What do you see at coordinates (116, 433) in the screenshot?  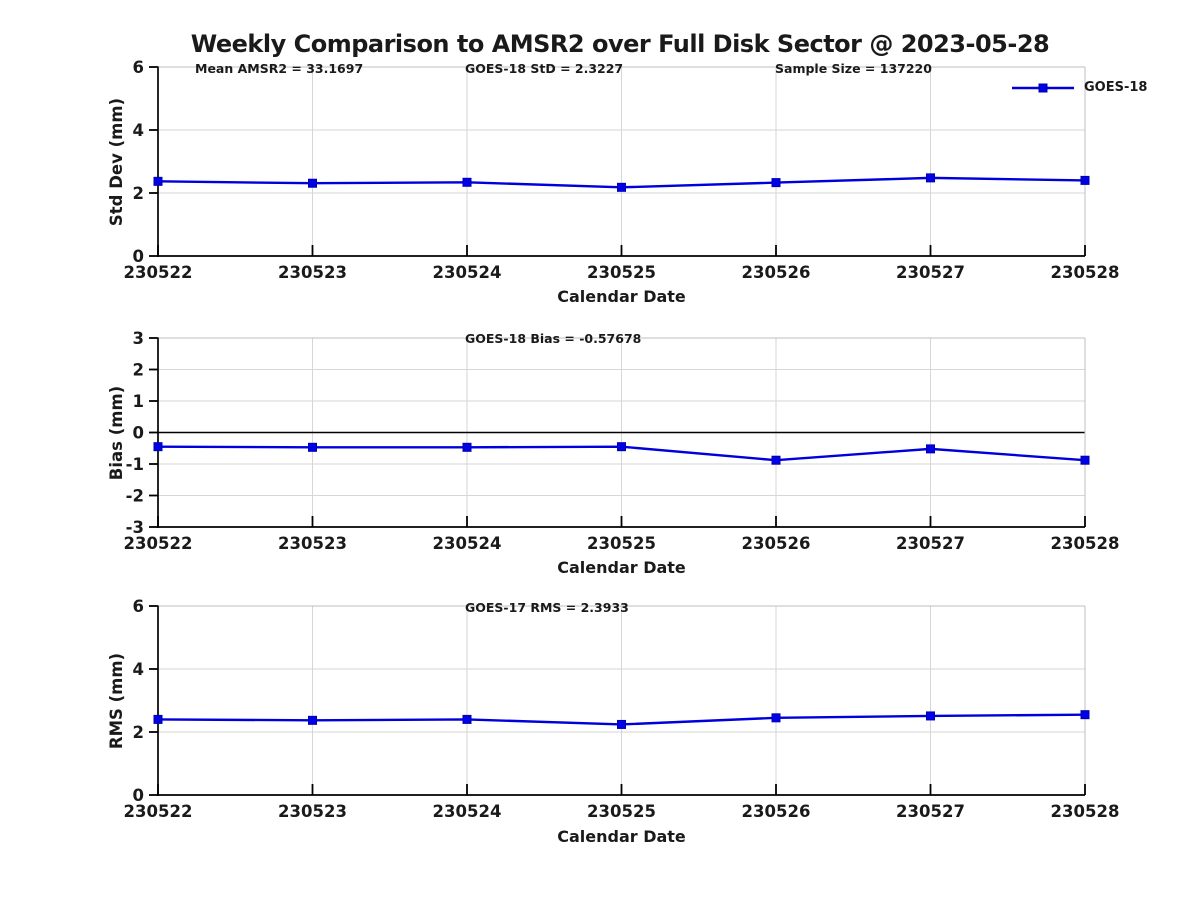 I see `y-axis-label-bias: Bias (mm)` at bounding box center [116, 433].